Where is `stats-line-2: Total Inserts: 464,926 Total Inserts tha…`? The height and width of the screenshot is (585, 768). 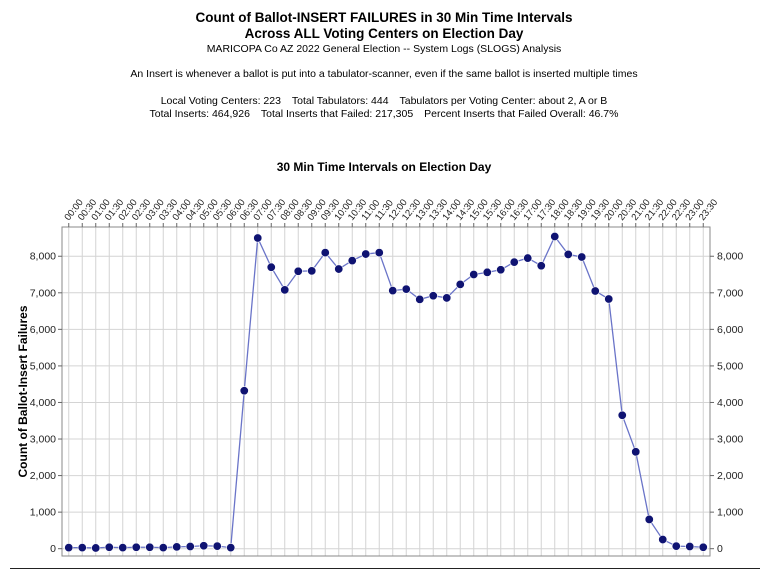
stats-line-2: Total Inserts: 464,926 Total Inserts tha… is located at coordinates (384, 114).